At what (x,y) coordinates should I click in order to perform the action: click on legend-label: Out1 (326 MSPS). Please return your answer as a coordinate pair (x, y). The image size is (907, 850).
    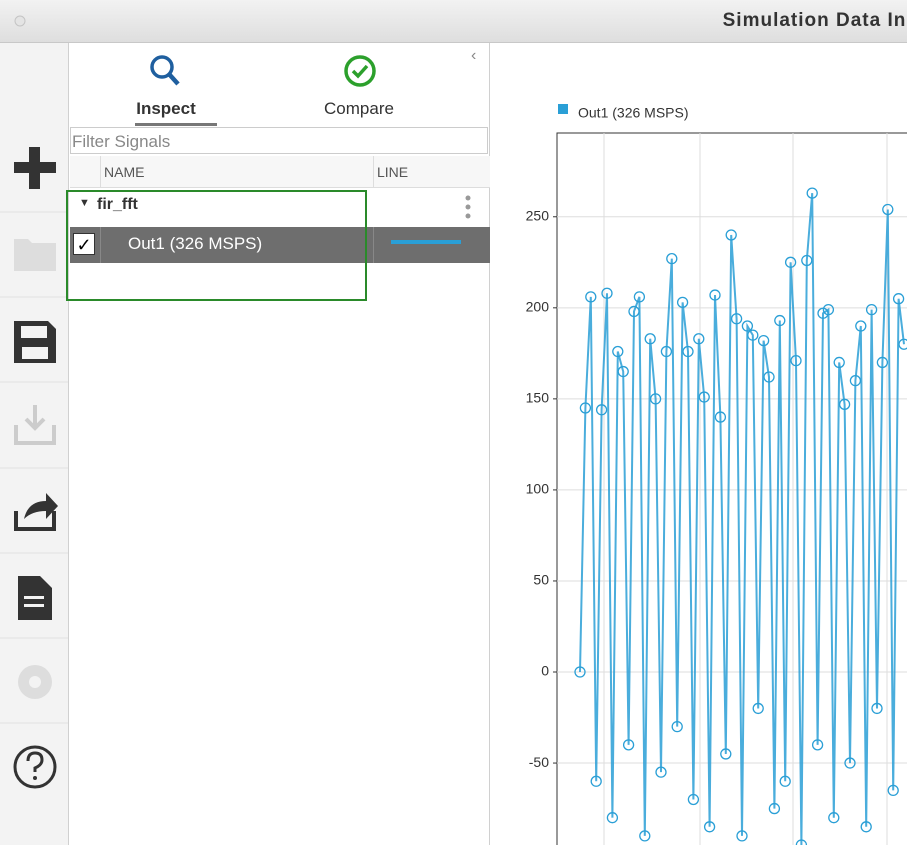
    Looking at the image, I should click on (633, 113).